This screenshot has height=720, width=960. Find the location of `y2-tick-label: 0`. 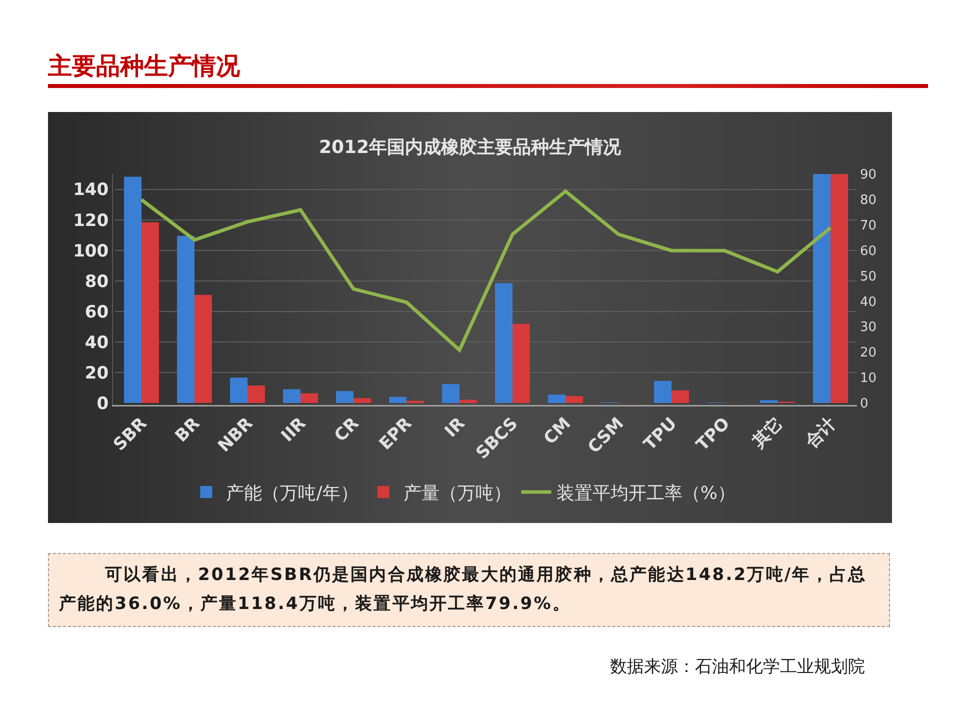

y2-tick-label: 0 is located at coordinates (864, 404).